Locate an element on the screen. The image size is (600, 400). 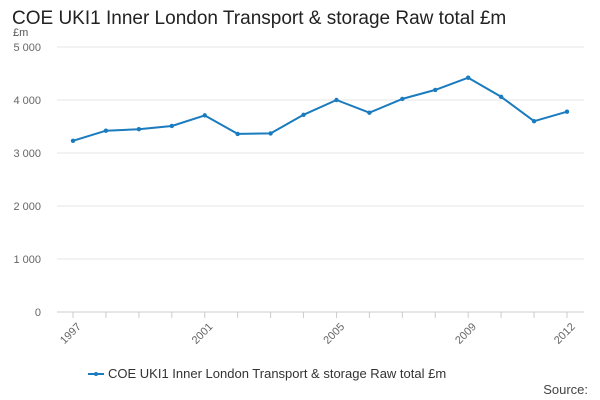
x-tick-label: 2001 is located at coordinates (203, 334).